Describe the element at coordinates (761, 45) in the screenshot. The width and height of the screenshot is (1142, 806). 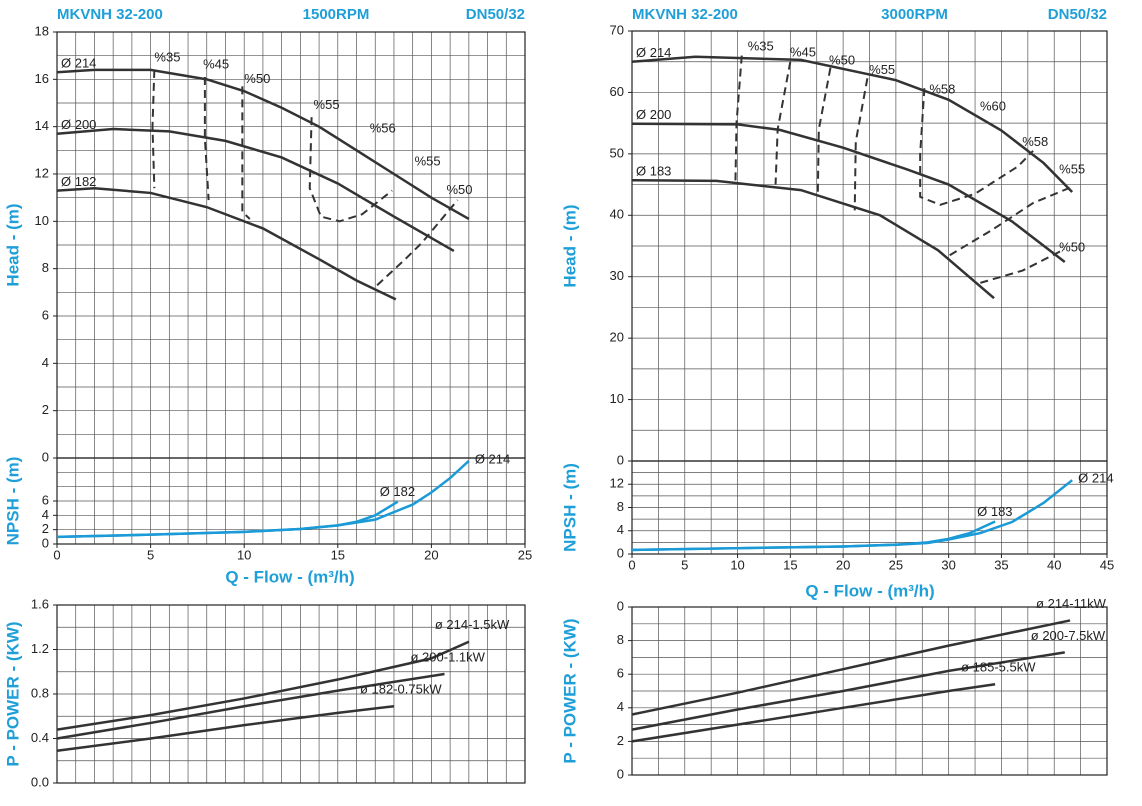
I see `efficiency-label: %35` at that location.